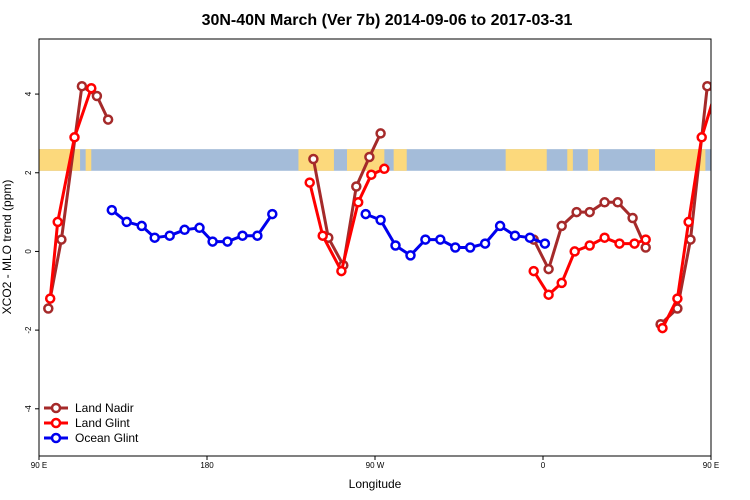 The width and height of the screenshot is (750, 500). I want to click on y-tick-label: 4, so click(28, 93).